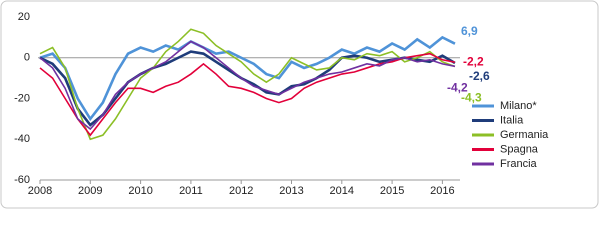 The height and width of the screenshot is (240, 600). What do you see at coordinates (442, 191) in the screenshot?
I see `x-tick-label: 2016` at bounding box center [442, 191].